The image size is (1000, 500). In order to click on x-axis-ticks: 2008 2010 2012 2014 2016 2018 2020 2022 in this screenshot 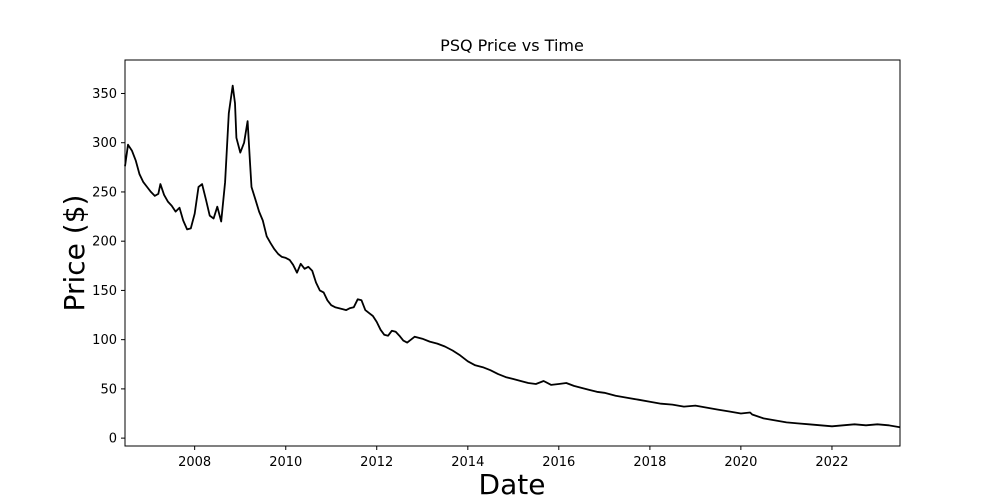, I will do `click(513, 458)`.